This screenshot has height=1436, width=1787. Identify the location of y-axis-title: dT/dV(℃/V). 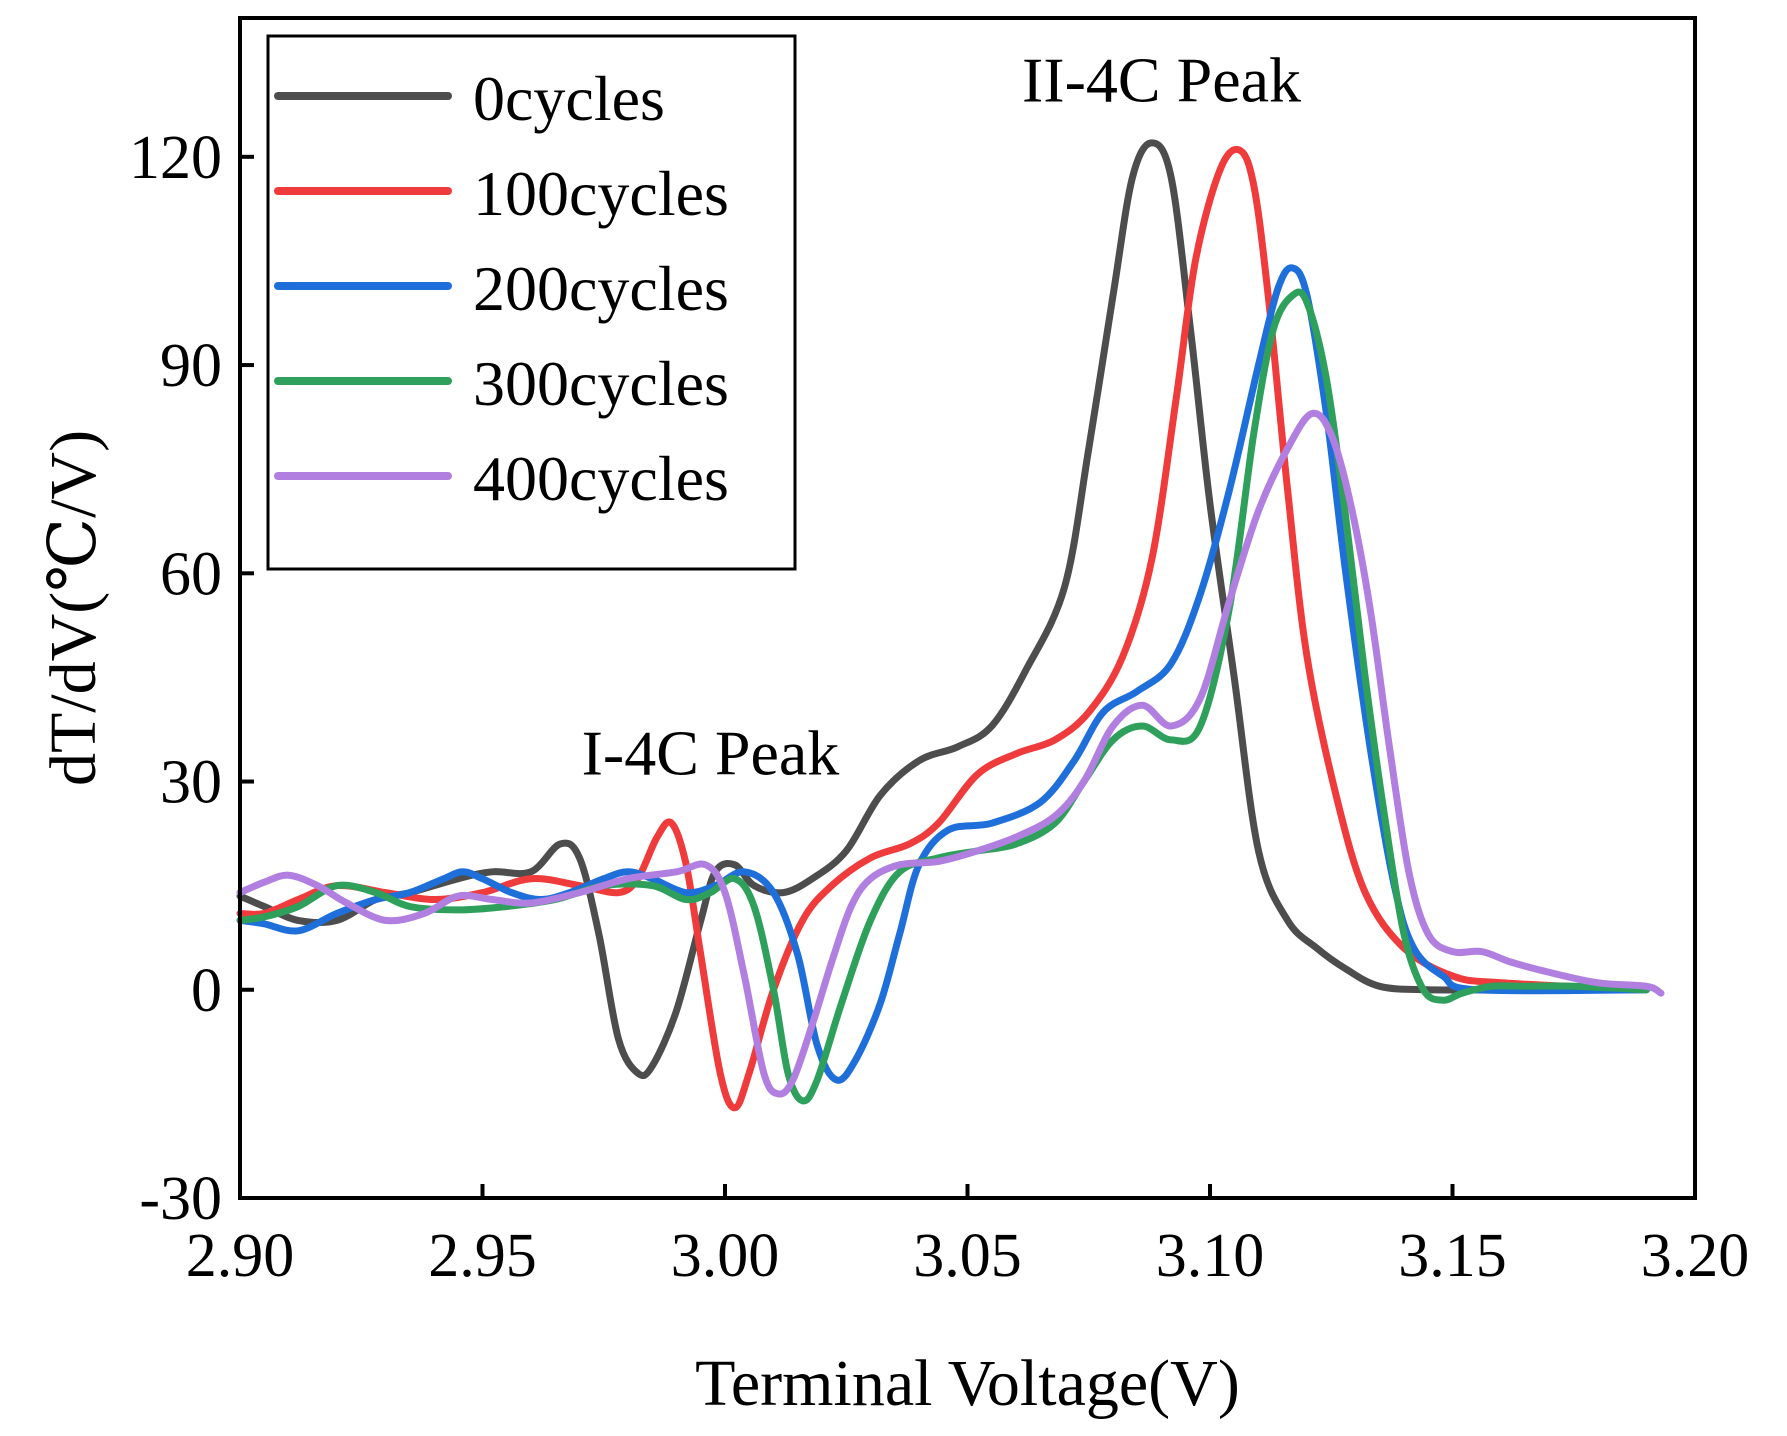
(73, 608).